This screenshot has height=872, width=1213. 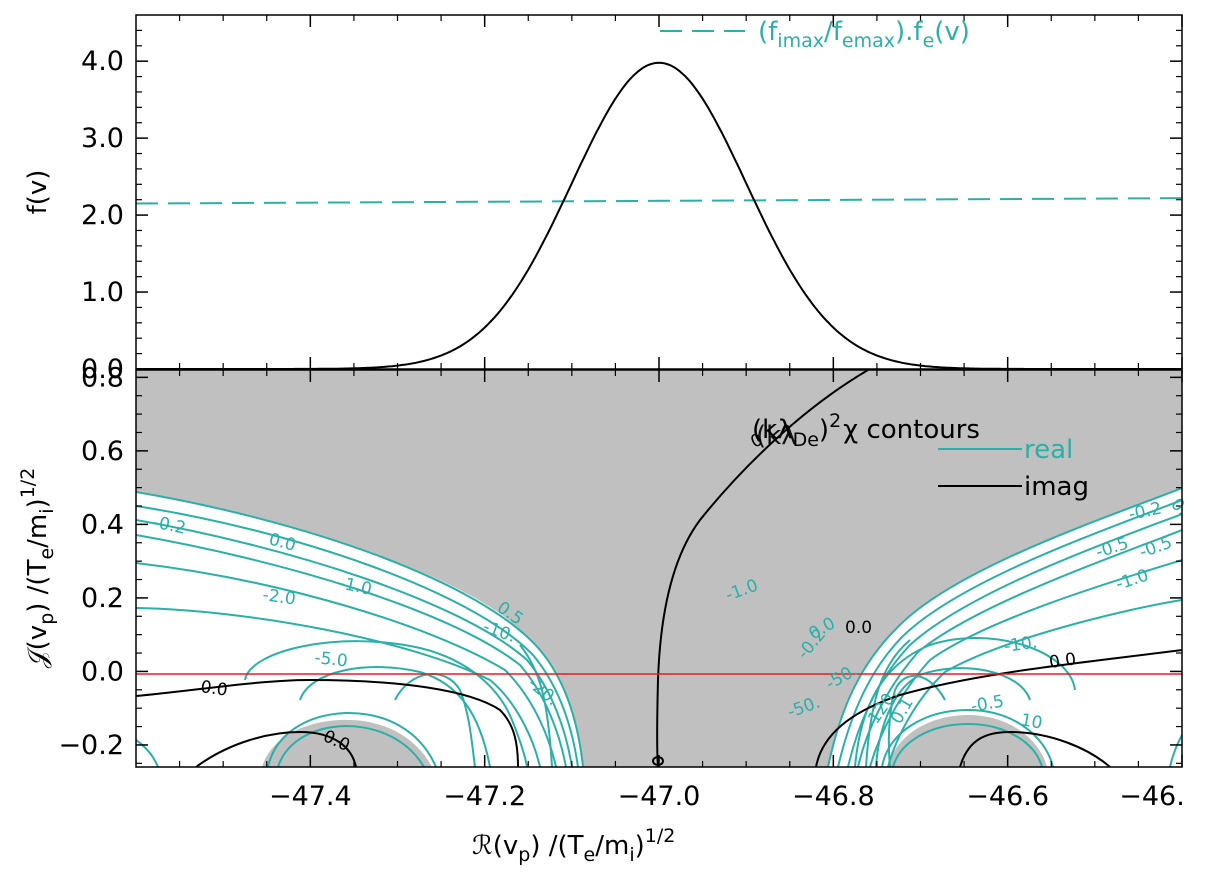 I want to click on xtick-label: −46.6, so click(x=1007, y=796).